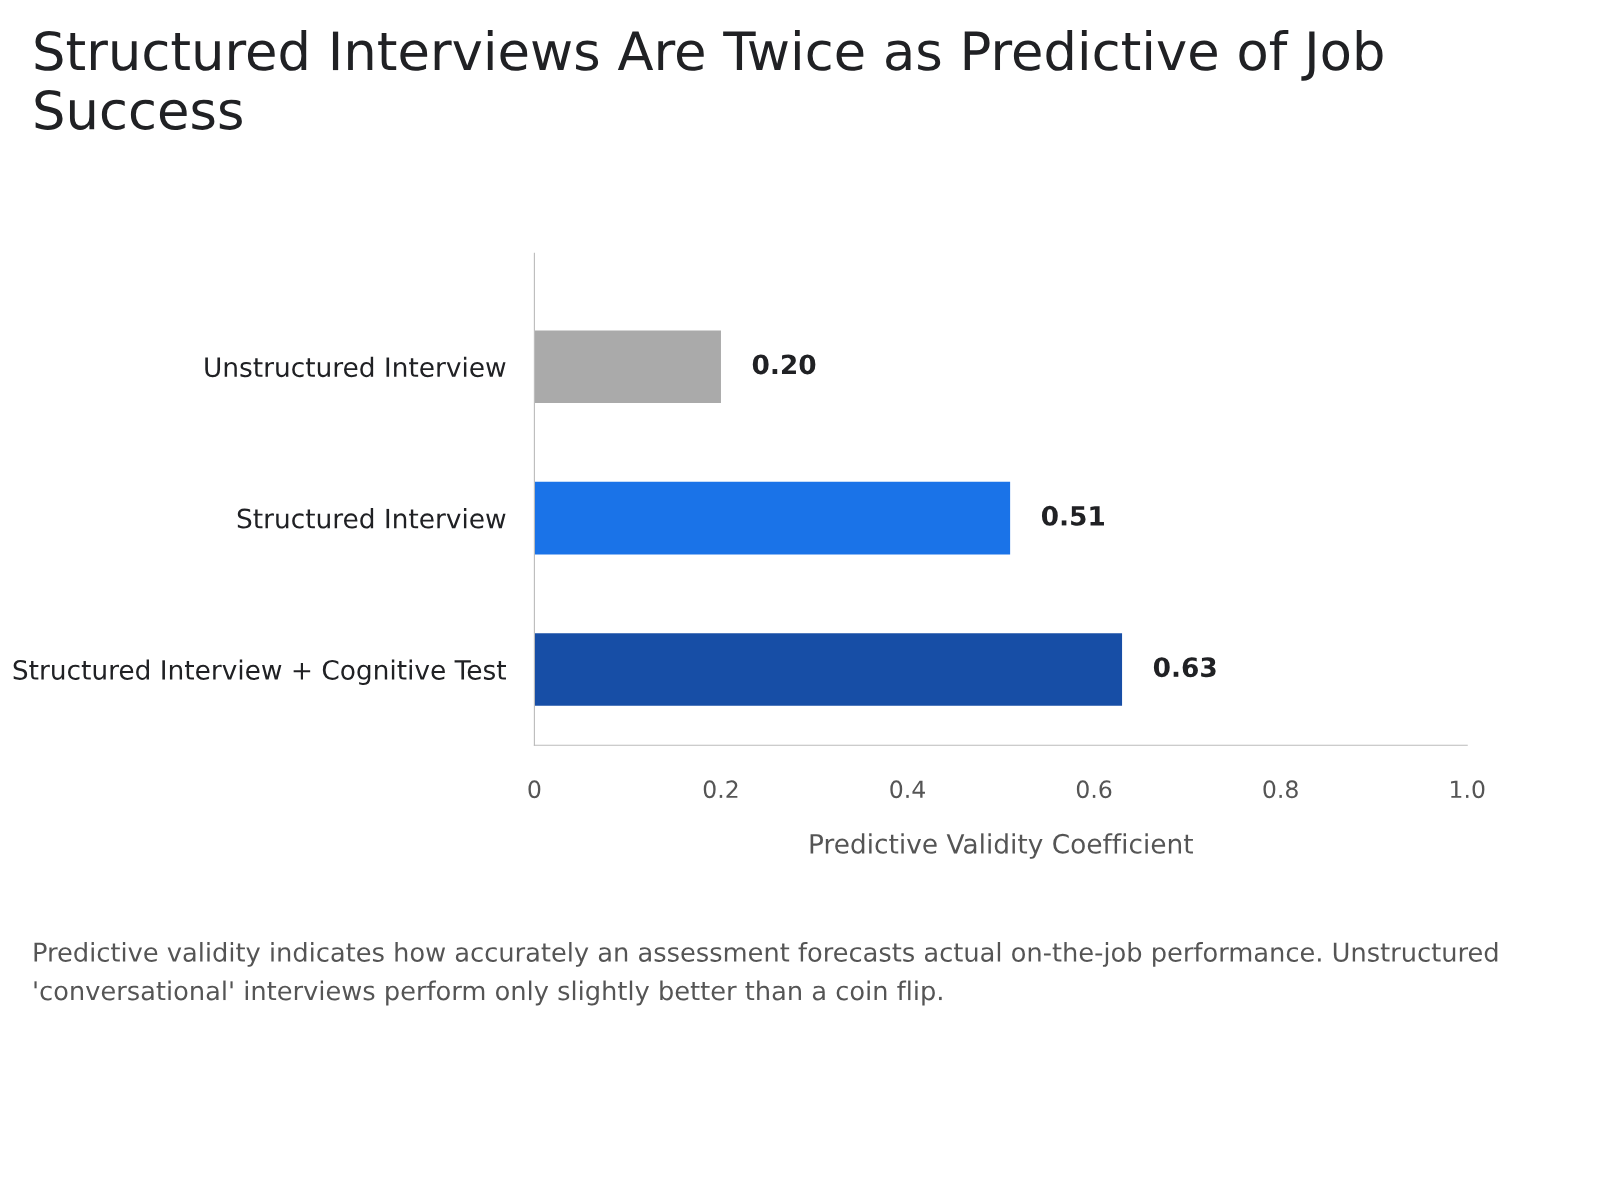 The width and height of the screenshot is (1600, 1200). Describe the element at coordinates (1184, 667) in the screenshot. I see `data-label: 0.63` at that location.